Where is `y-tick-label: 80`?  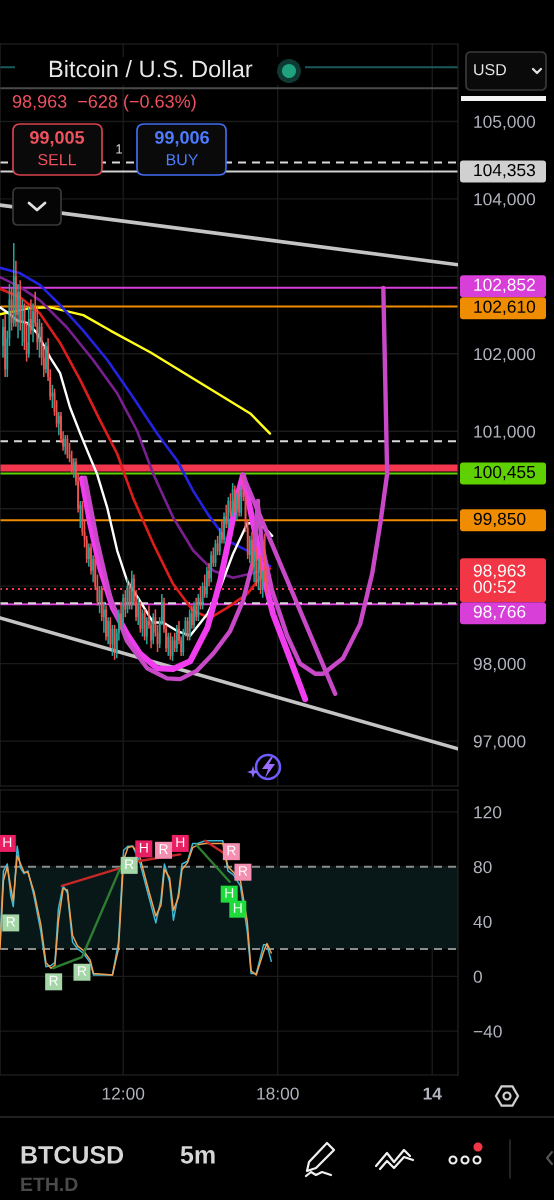
y-tick-label: 80 is located at coordinates (482, 867).